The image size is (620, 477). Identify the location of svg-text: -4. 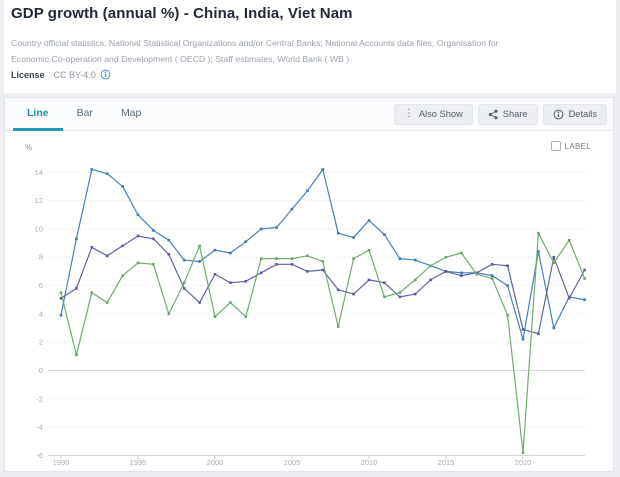
(39, 427).